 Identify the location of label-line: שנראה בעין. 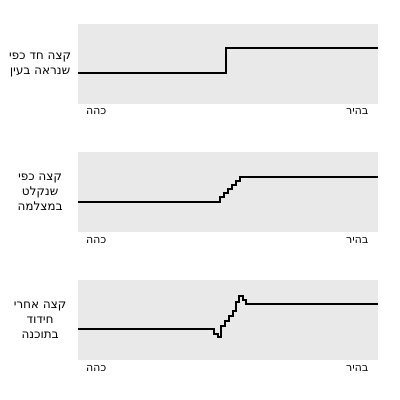
(40, 70).